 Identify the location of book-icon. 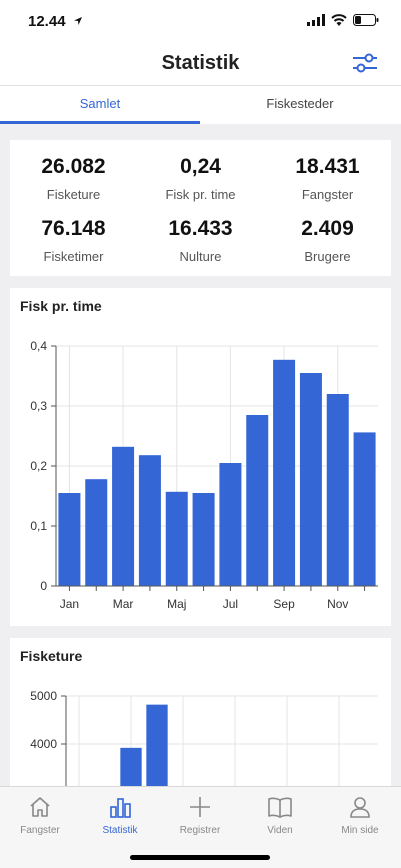
(280, 807).